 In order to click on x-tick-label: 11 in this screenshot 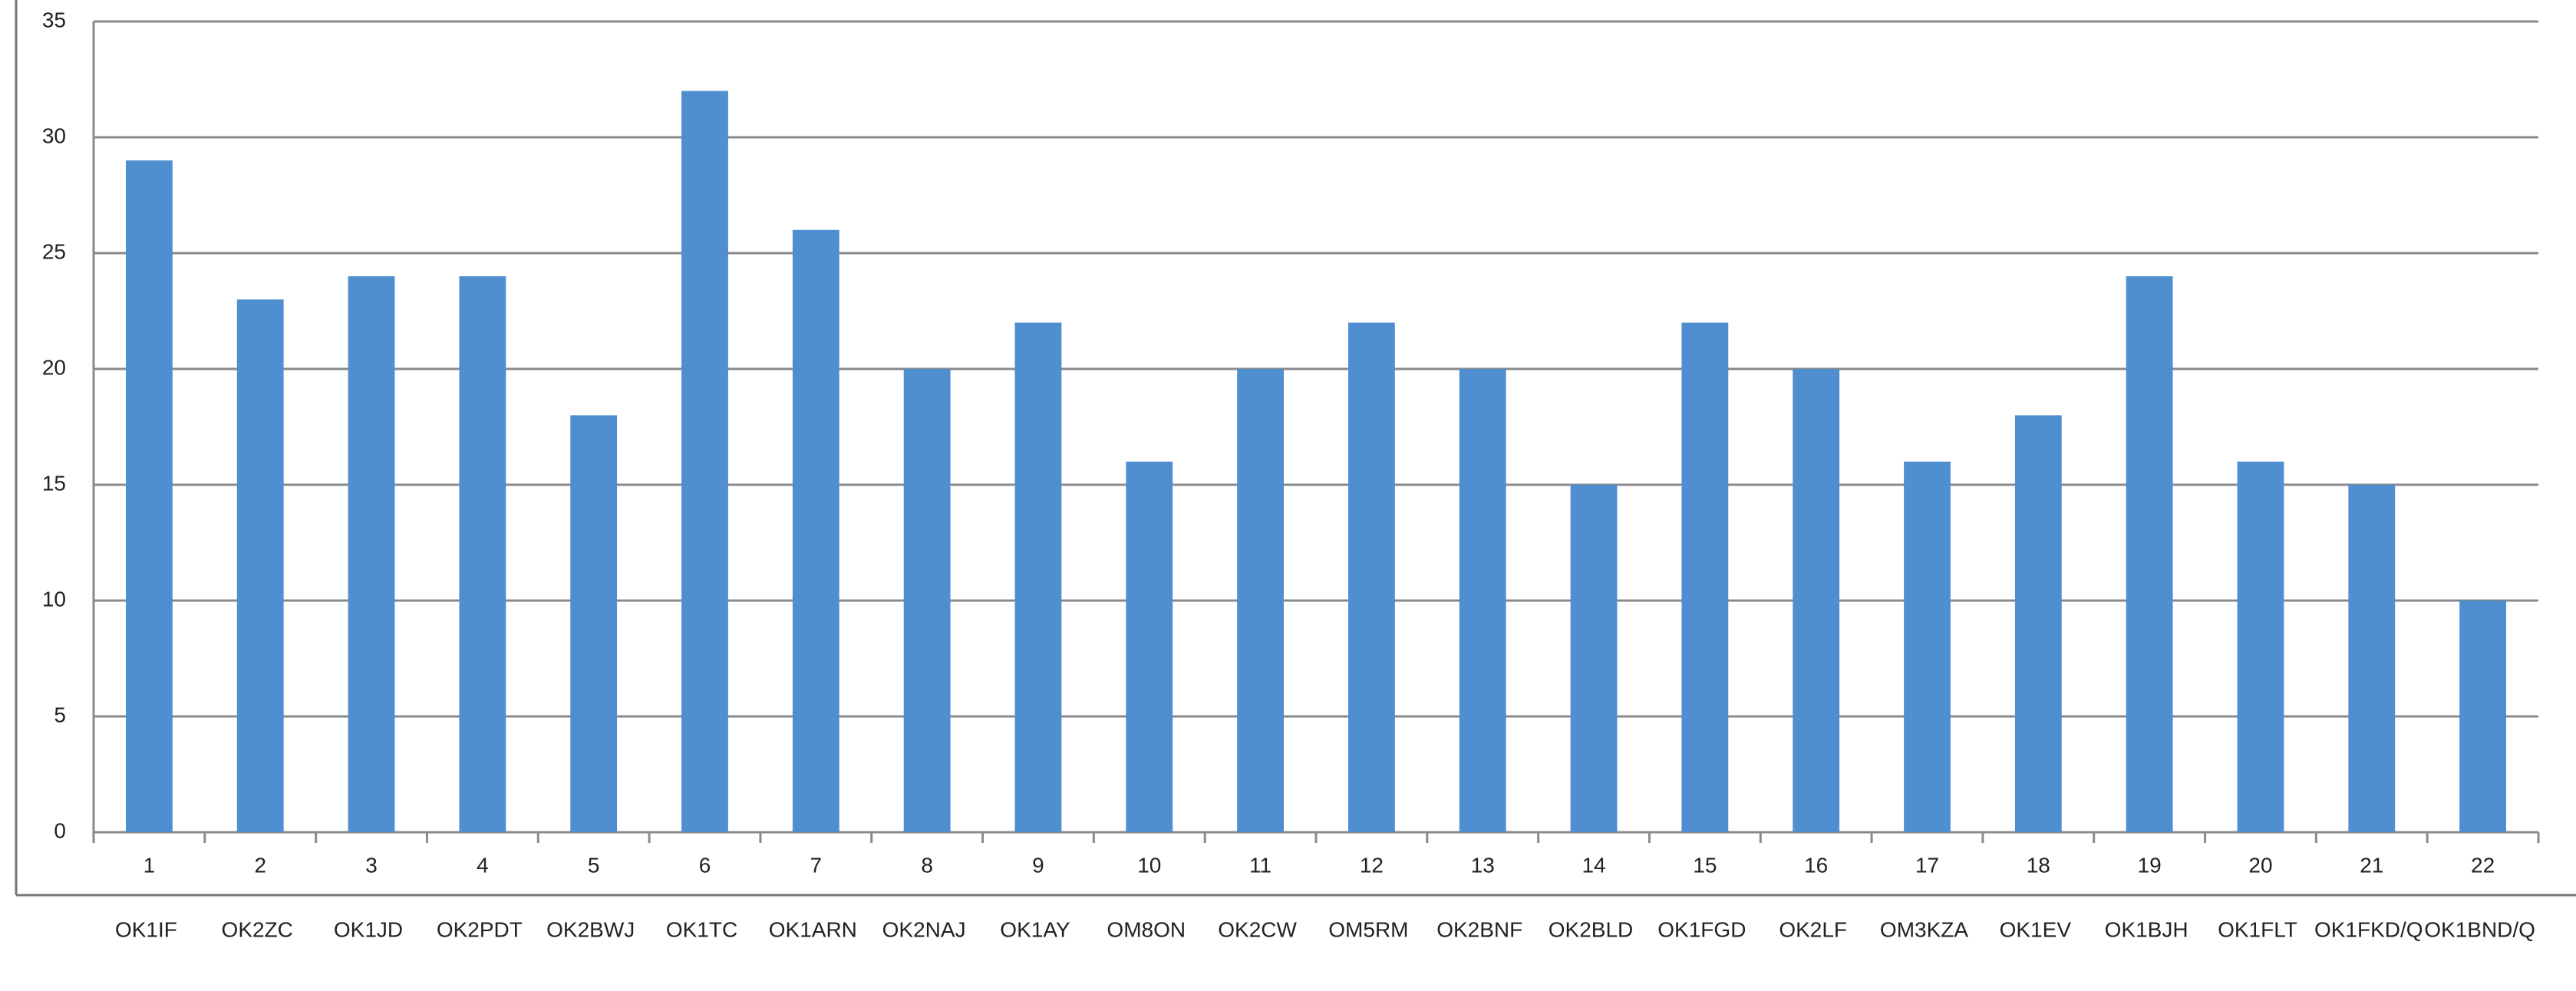, I will do `click(1260, 865)`.